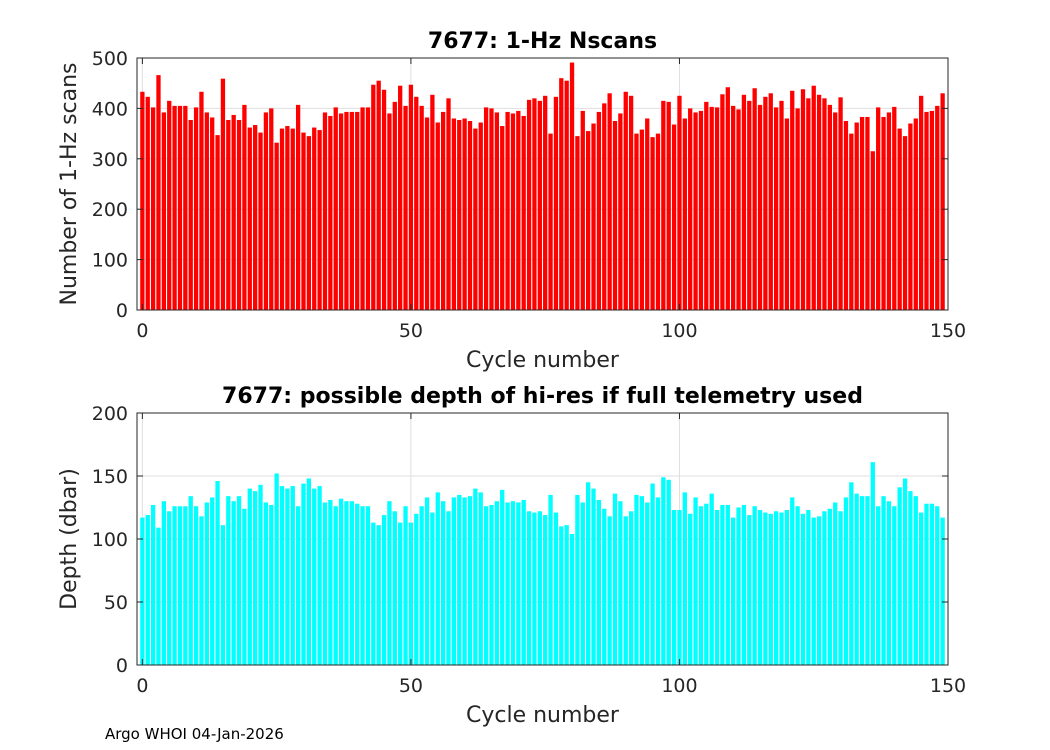 The height and width of the screenshot is (750, 1050). I want to click on y-tick-label: 300, so click(110, 160).